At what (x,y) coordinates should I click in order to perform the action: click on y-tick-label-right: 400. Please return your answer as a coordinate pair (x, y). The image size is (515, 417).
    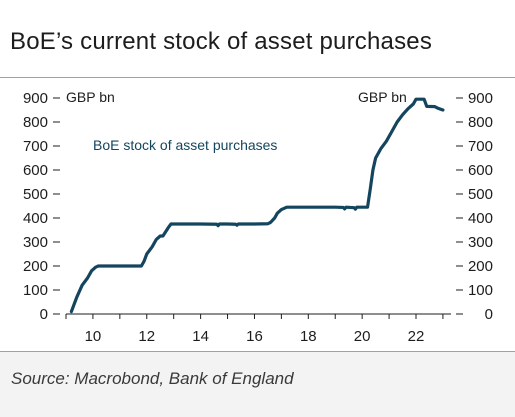
    Looking at the image, I should click on (480, 218).